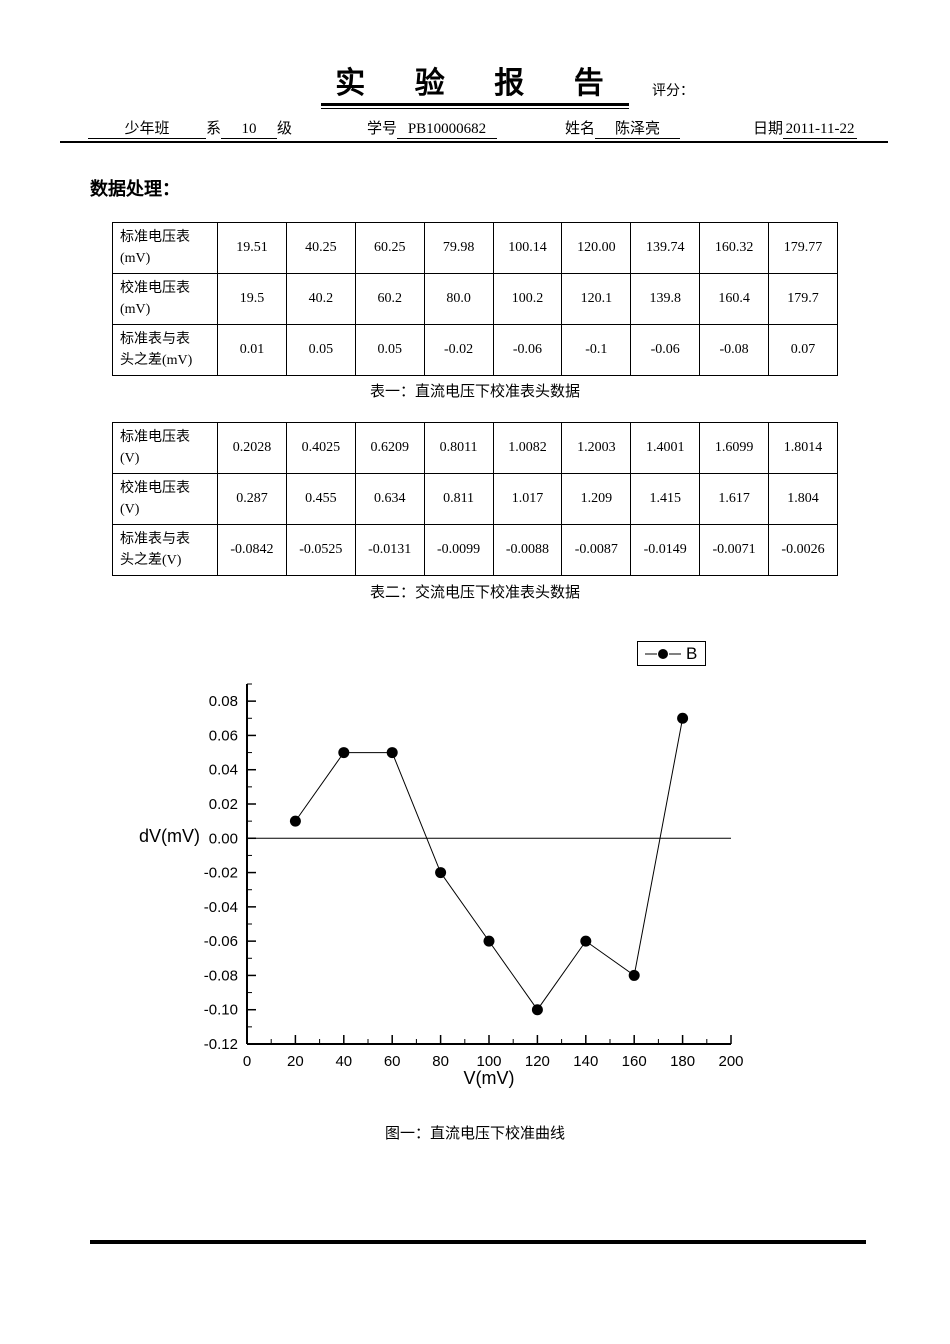 This screenshot has height=1344, width=950. I want to click on table-row-header: 标准电压表 (V), so click(165, 448).